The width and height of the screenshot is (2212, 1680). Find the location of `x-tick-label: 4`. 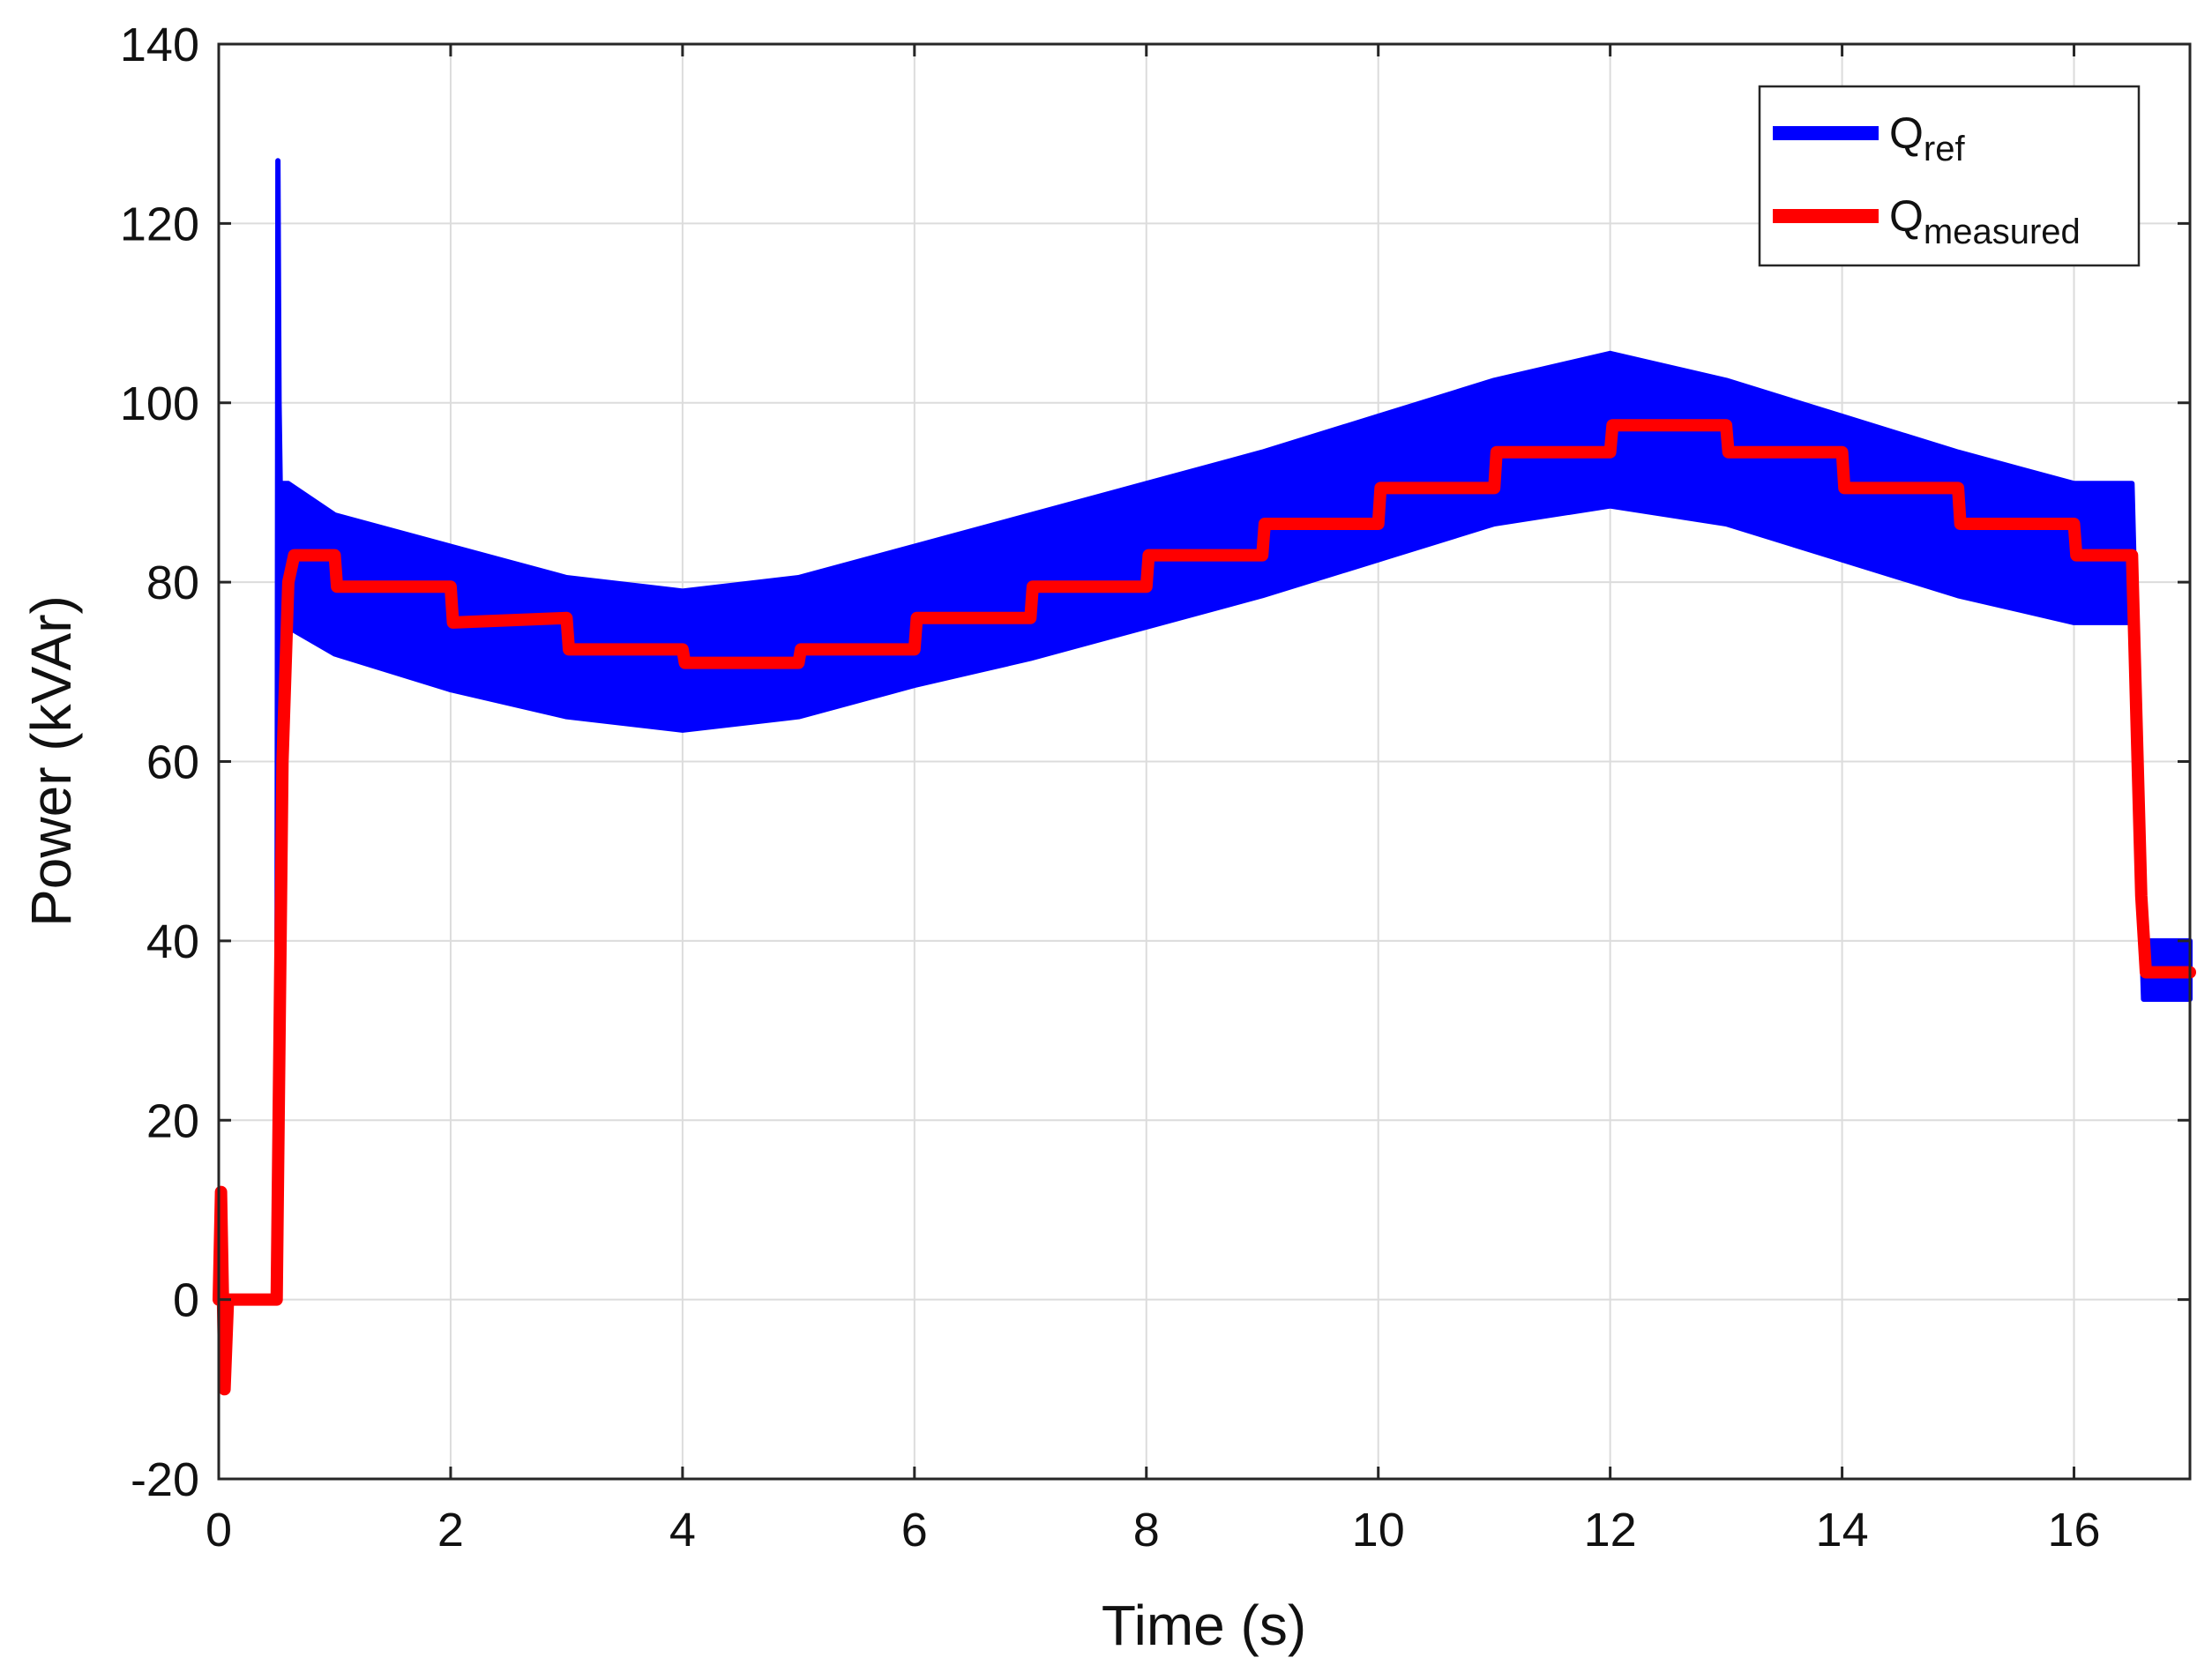

x-tick-label: 4 is located at coordinates (682, 1530).